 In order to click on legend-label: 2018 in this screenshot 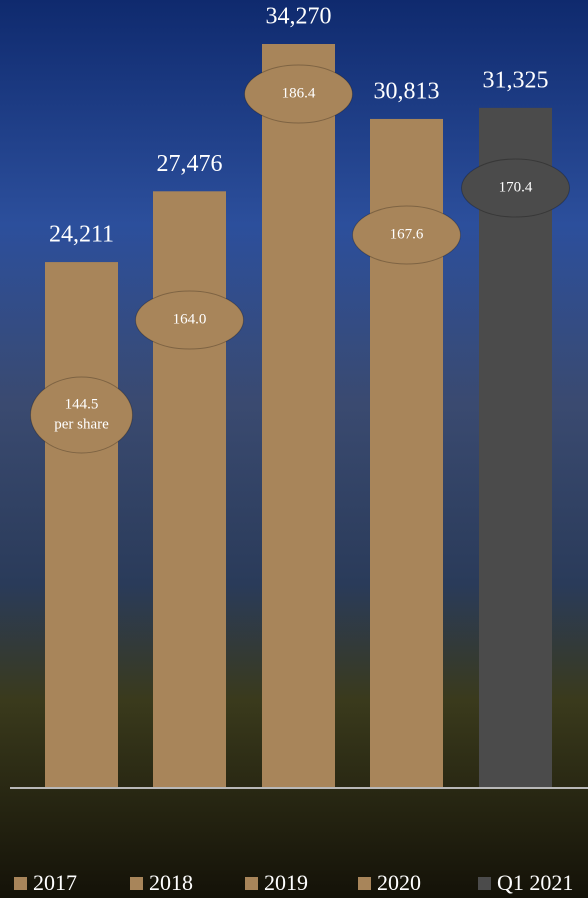, I will do `click(171, 882)`.